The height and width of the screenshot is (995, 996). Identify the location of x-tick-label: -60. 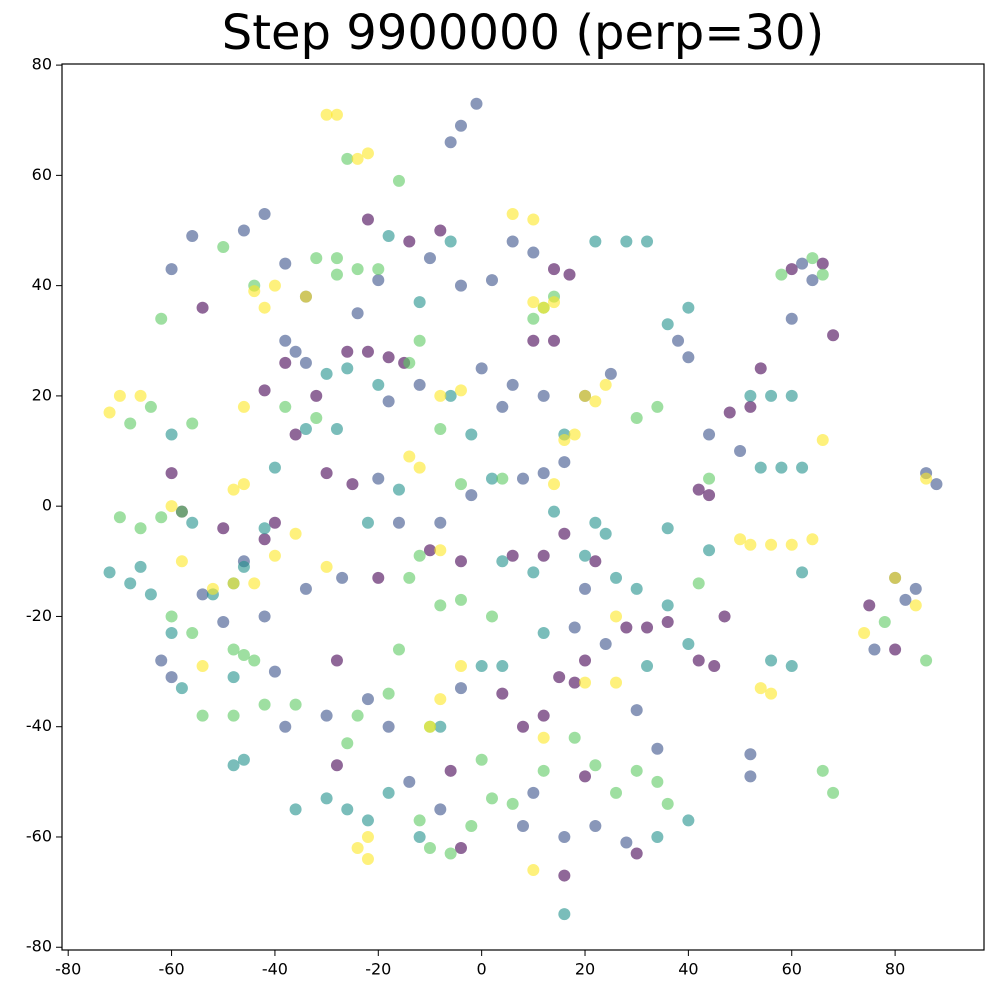
(171, 969).